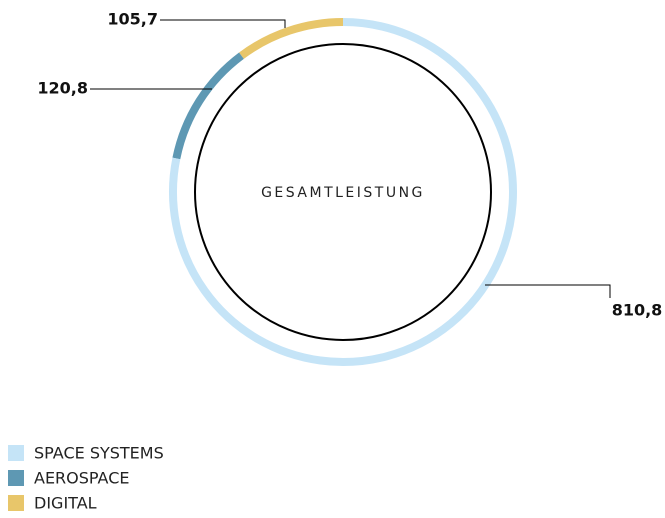  I want to click on value-label: 105,7, so click(132, 19).